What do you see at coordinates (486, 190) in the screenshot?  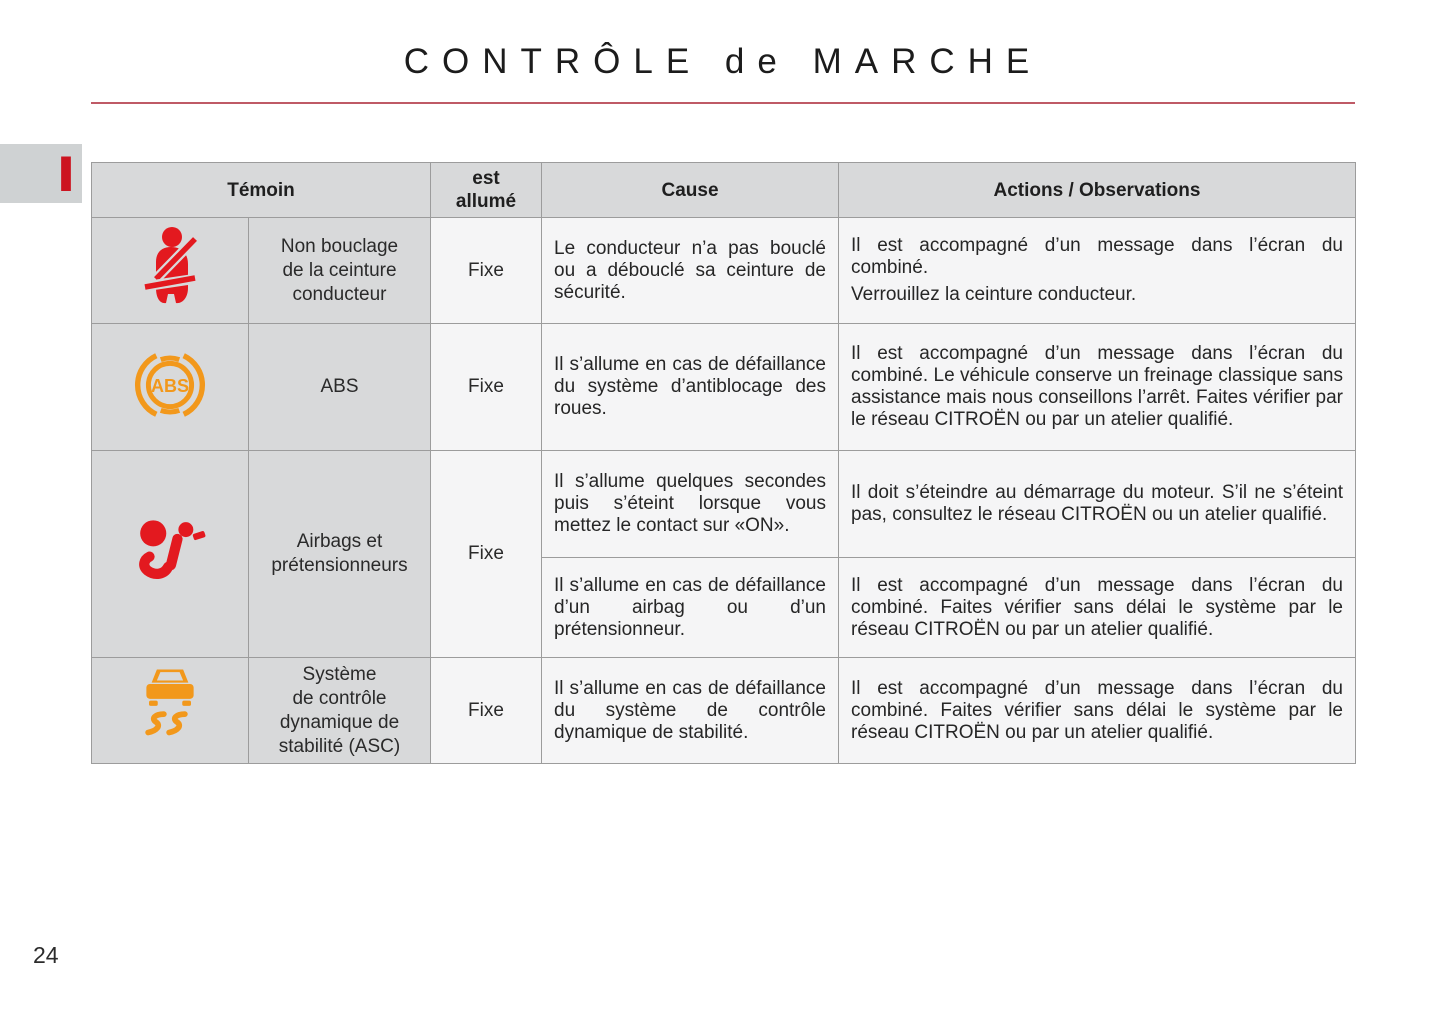 I see `col-header-est-allume: est allumé` at bounding box center [486, 190].